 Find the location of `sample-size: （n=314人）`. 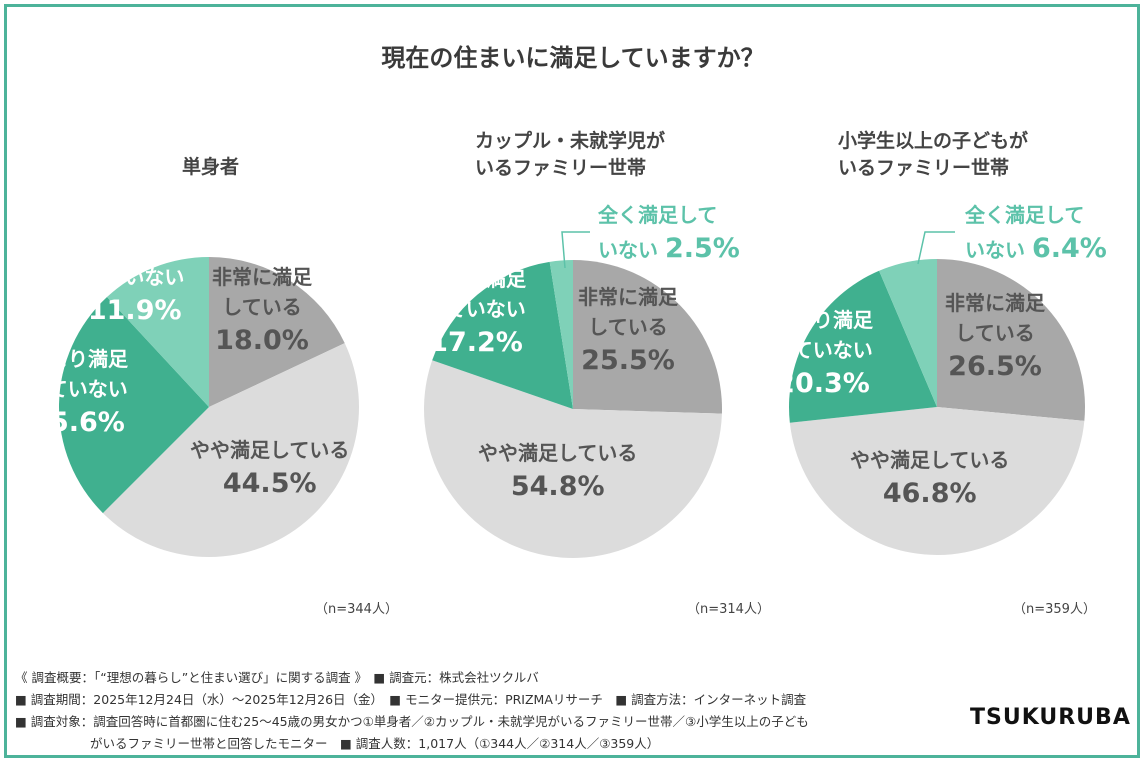

sample-size: （n=314人） is located at coordinates (728, 609).